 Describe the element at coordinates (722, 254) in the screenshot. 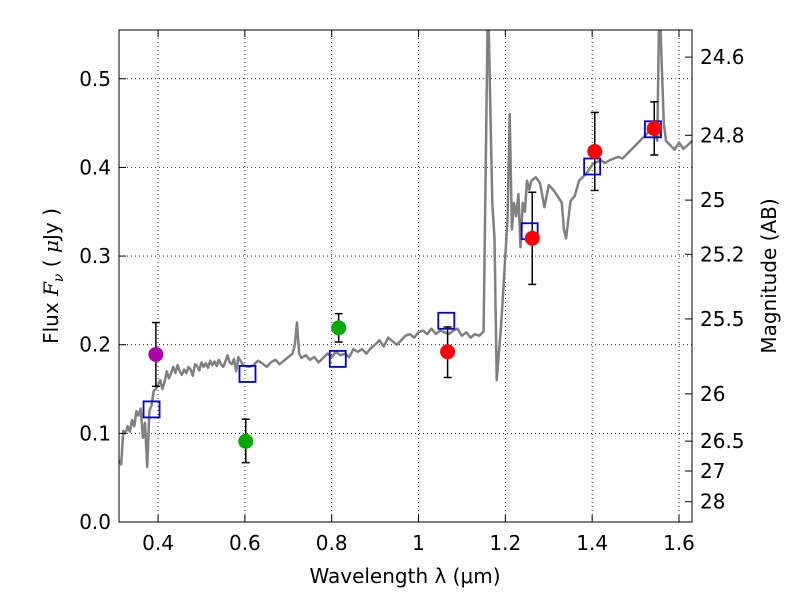

I see `right-tick-label: 25.2` at that location.